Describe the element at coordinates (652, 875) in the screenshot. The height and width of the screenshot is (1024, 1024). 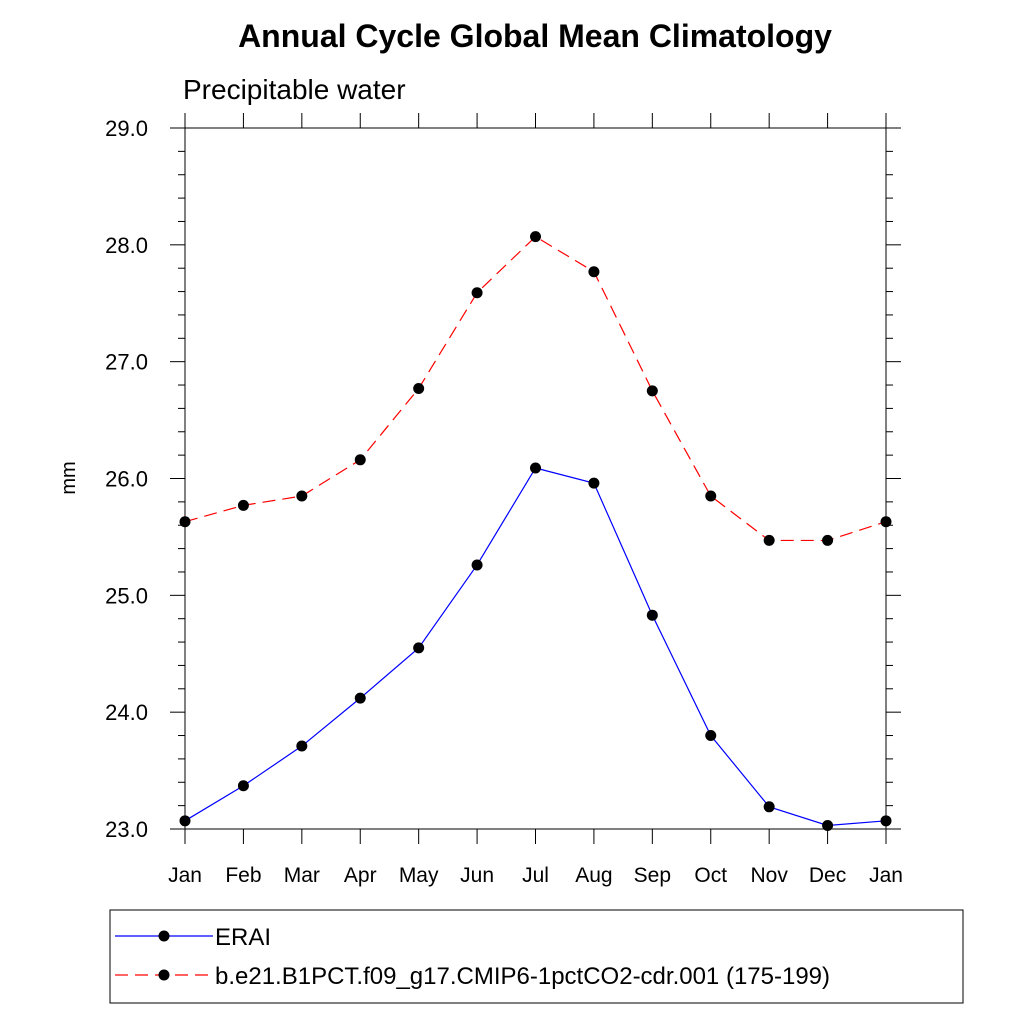
I see `x-tick-label: Sep` at that location.